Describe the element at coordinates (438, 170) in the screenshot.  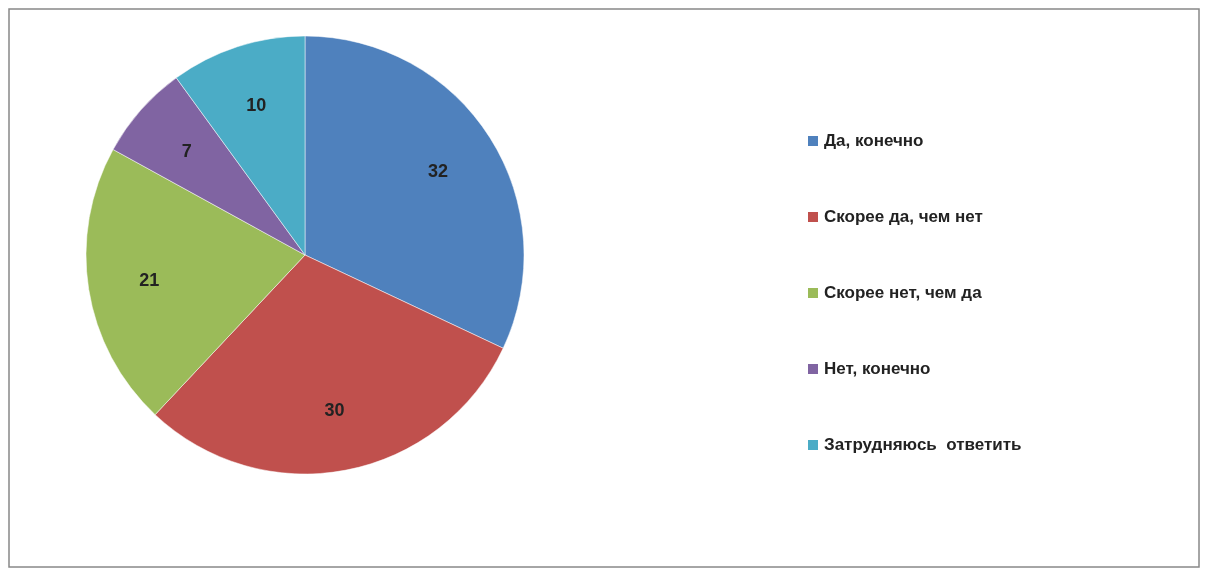
I see `data-label: 32` at that location.